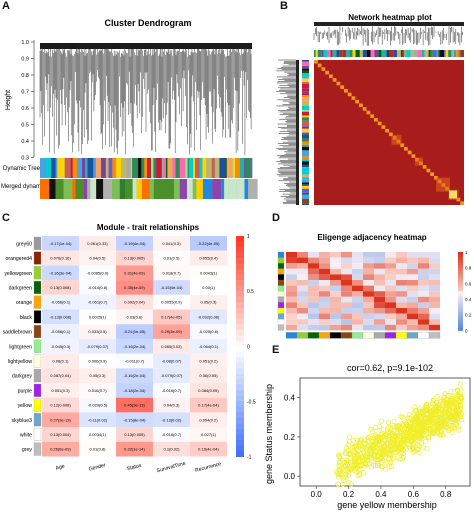 Image resolution: width=474 pixels, height=513 pixels. Describe the element at coordinates (465, 291) in the screenshot. I see `adjacency-colorscale: 1 0.8 0.6 0.4 0.2 0` at that location.